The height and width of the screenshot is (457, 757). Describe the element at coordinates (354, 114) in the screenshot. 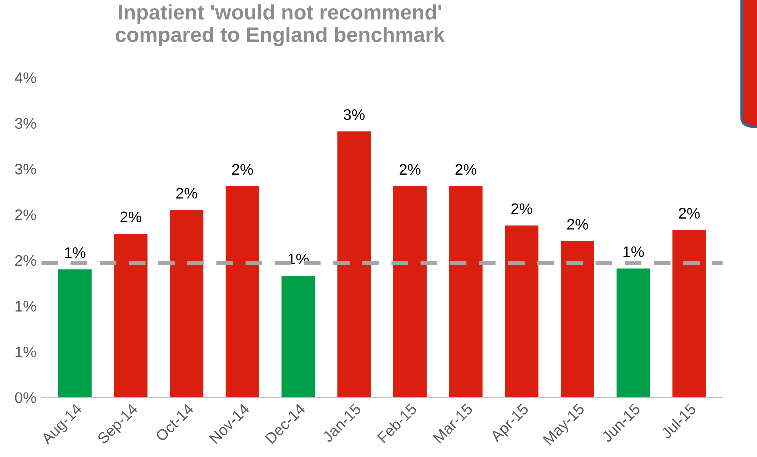

I see `data-label: 3%` at that location.